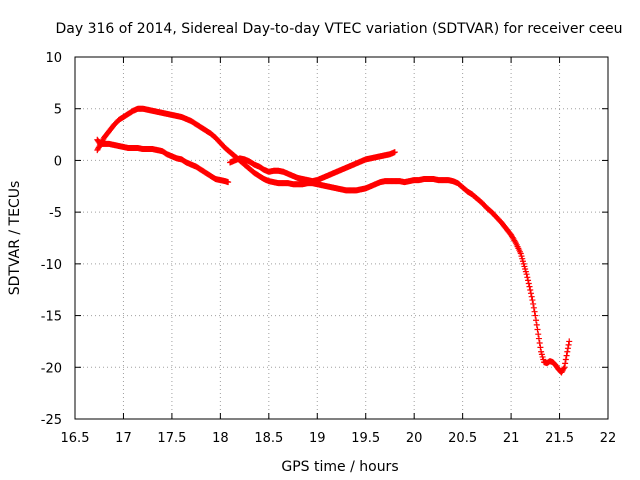  I want to click on y-tick-label: -25, so click(51, 420).